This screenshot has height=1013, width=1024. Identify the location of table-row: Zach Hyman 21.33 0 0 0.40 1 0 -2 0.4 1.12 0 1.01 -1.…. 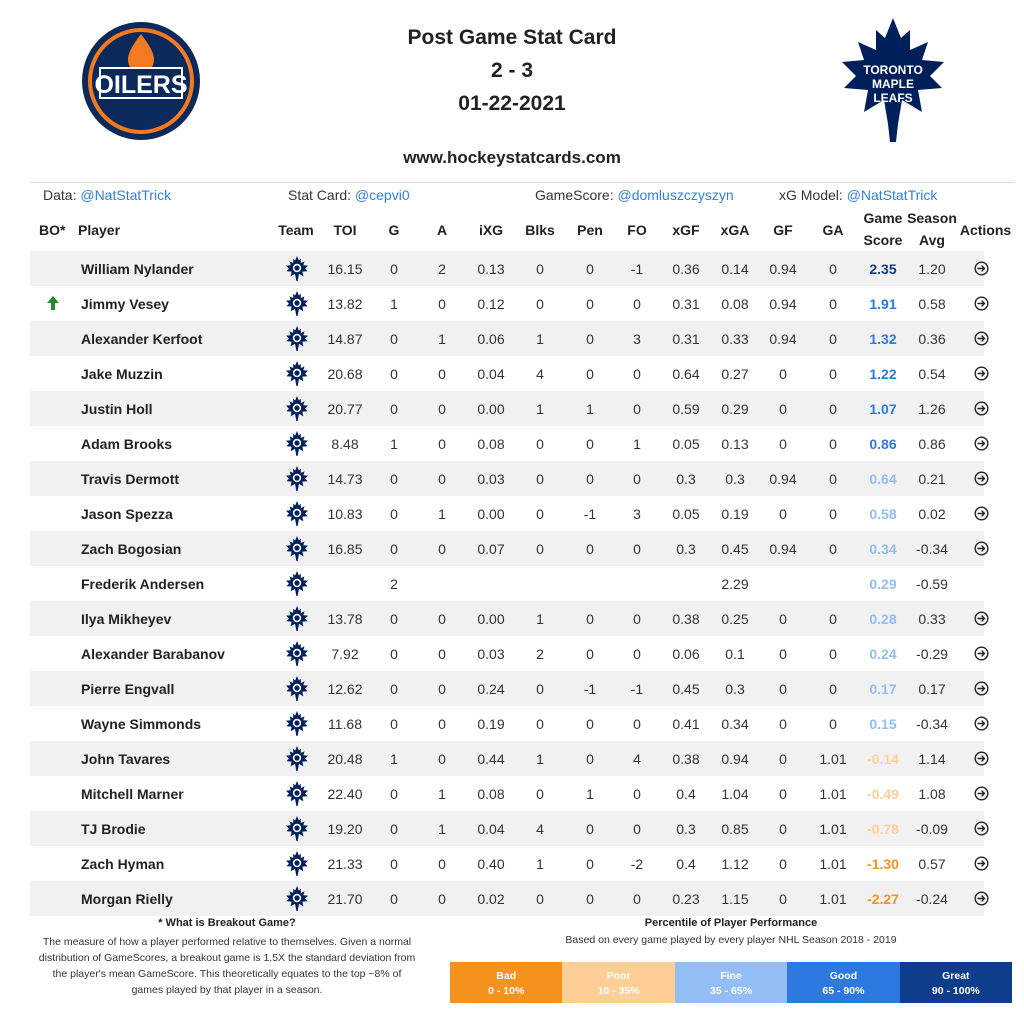
(509, 863).